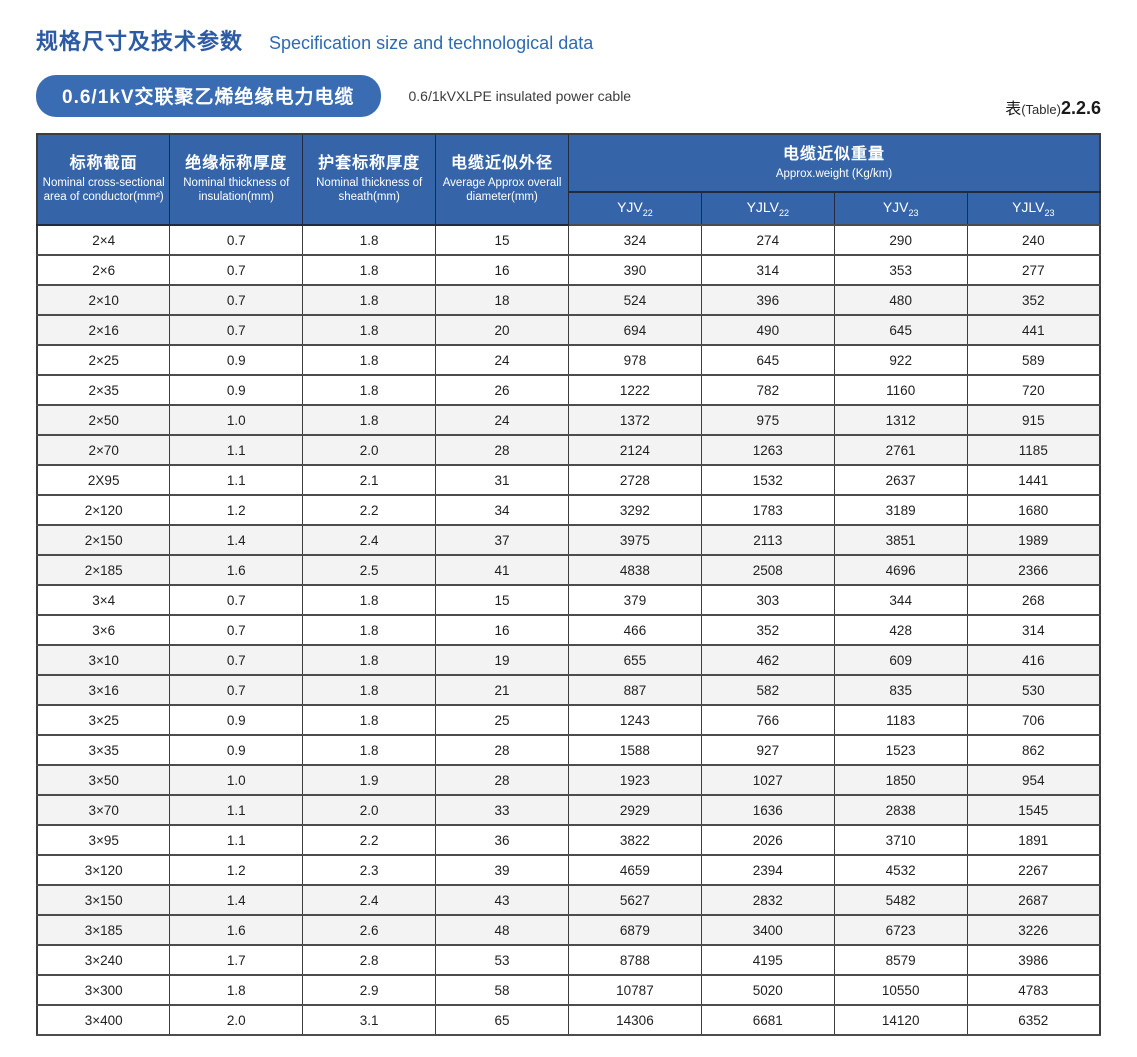 This screenshot has width=1137, height=1057. What do you see at coordinates (767, 930) in the screenshot?
I see `table-cell: 3400` at bounding box center [767, 930].